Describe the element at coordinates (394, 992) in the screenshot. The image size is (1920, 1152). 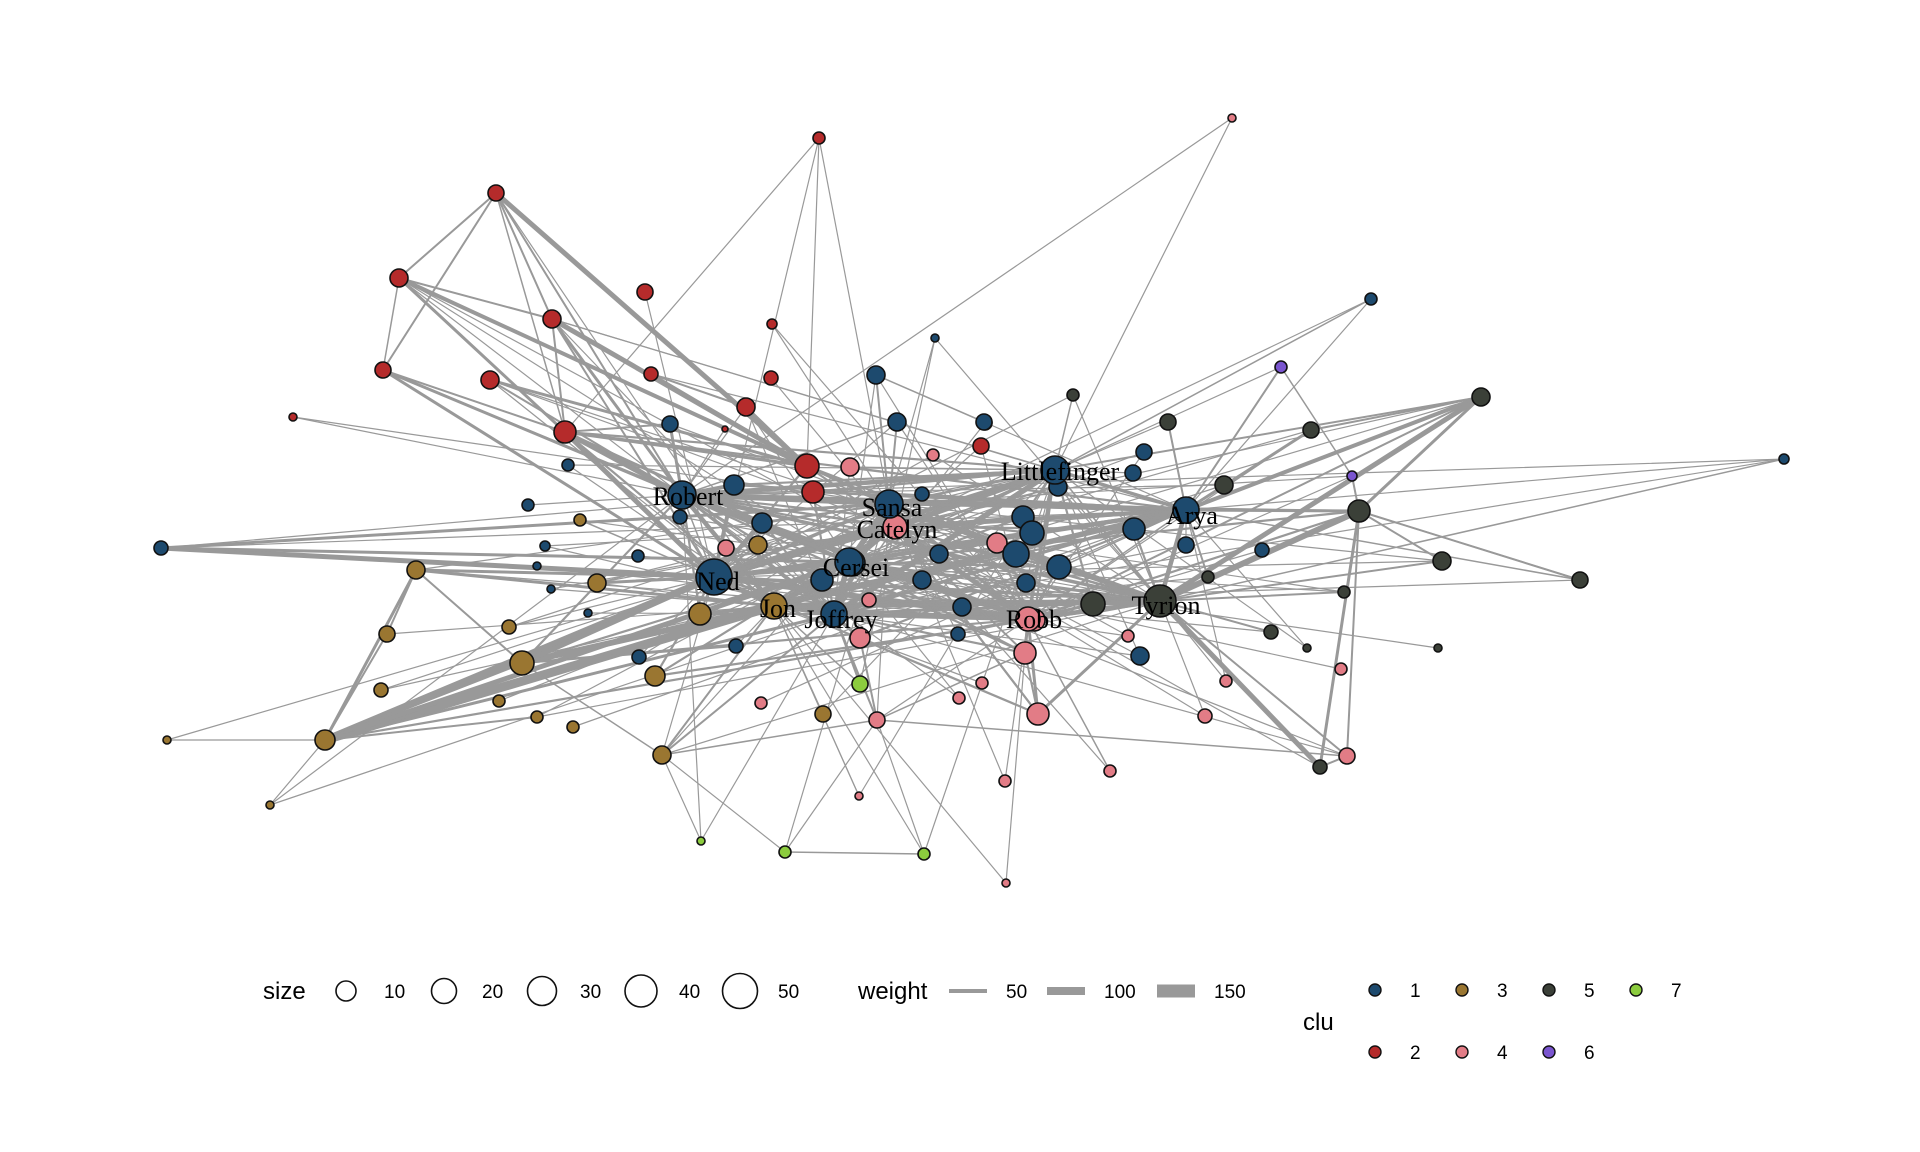
I see `legend-size-label-10: 10` at that location.